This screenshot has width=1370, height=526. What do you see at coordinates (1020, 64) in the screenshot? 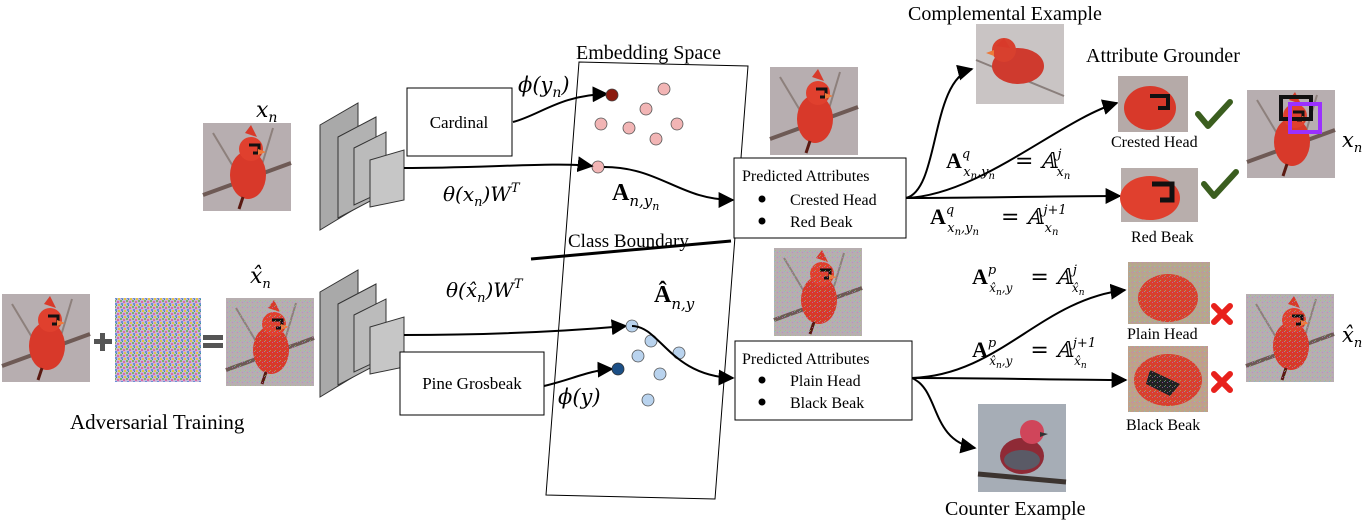
I see `complemental-example-photo` at bounding box center [1020, 64].